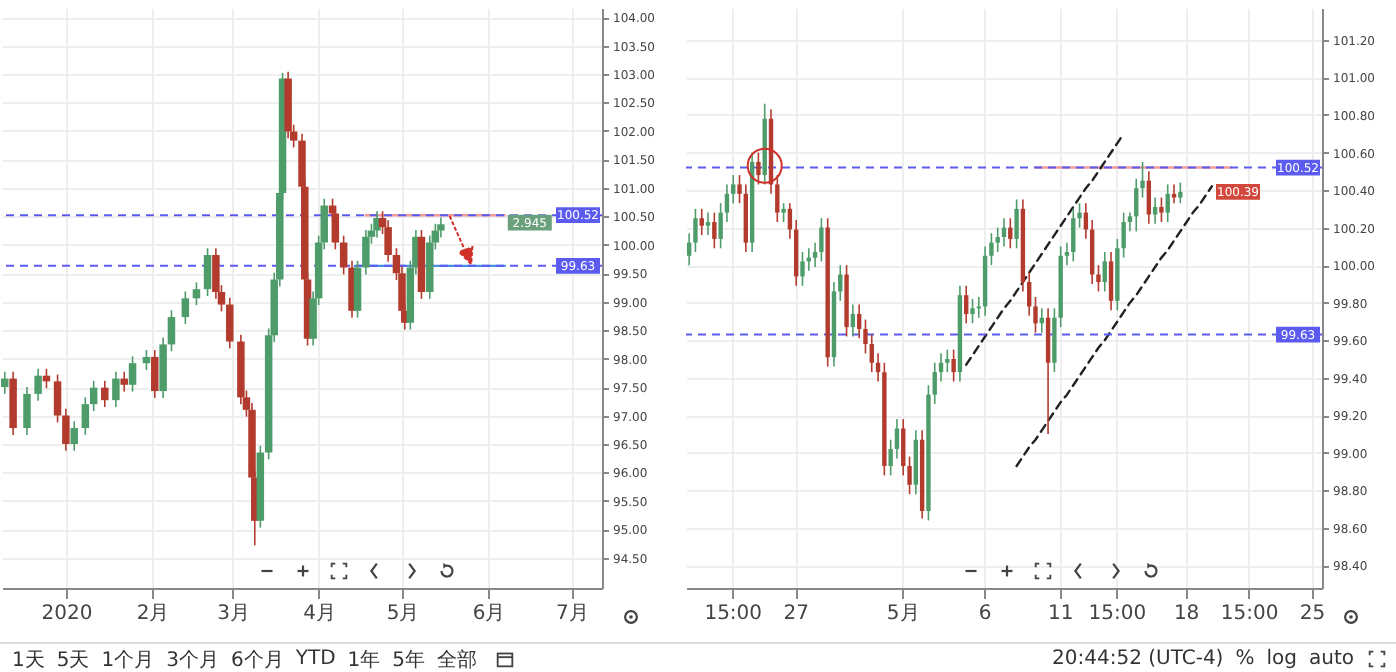  I want to click on text: 全部, so click(457, 659).